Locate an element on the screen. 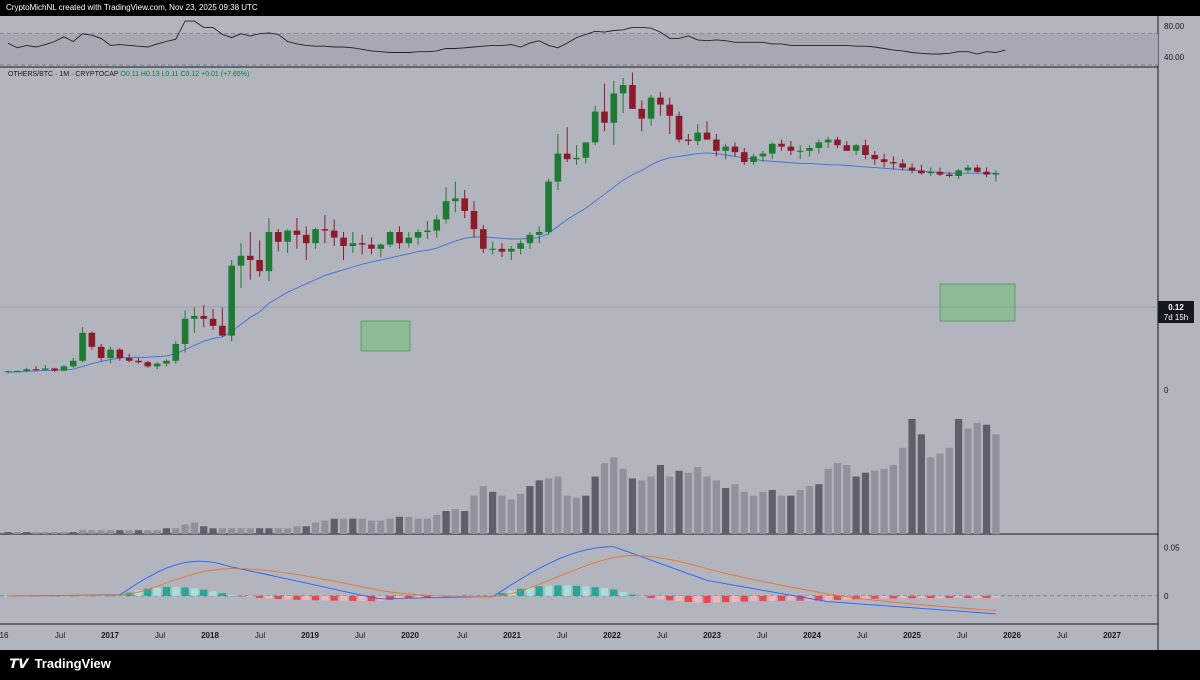  tradingview-logo: 𝗧𝗩 TradingView is located at coordinates (59, 664).